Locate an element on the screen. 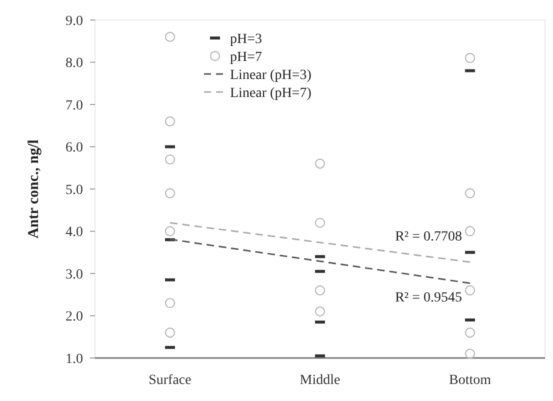 The width and height of the screenshot is (553, 401). legend-label: Linear (pH=3) is located at coordinates (271, 75).